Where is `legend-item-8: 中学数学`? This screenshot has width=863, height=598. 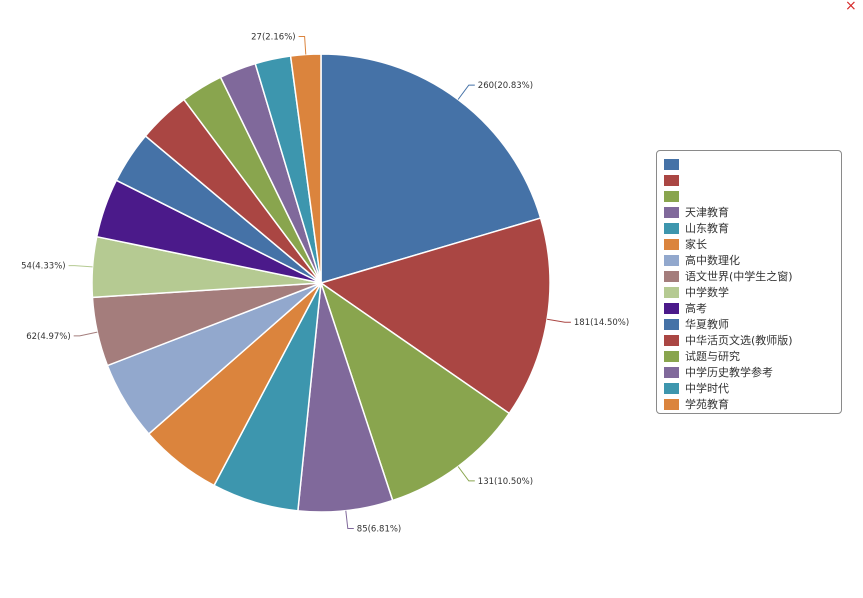 legend-item-8: 中学数学 is located at coordinates (749, 292).